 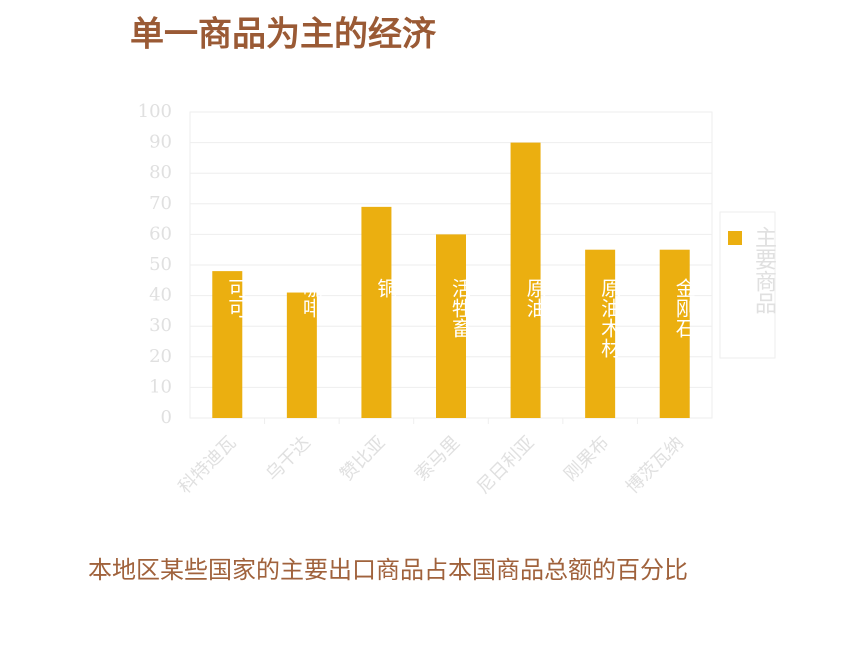 What do you see at coordinates (160, 386) in the screenshot?
I see `y-tick-label: 10` at bounding box center [160, 386].